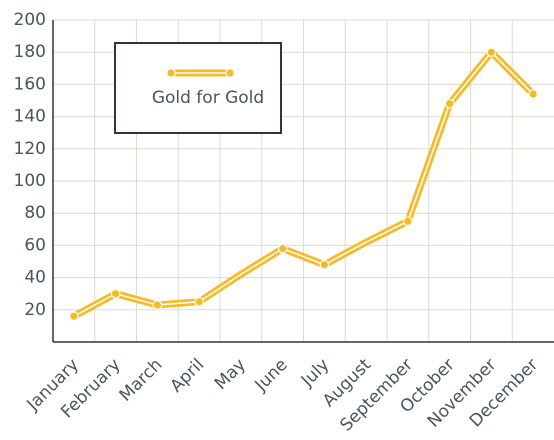 Image resolution: width=554 pixels, height=440 pixels. Describe the element at coordinates (30, 117) in the screenshot. I see `y-tick-label: 140` at that location.